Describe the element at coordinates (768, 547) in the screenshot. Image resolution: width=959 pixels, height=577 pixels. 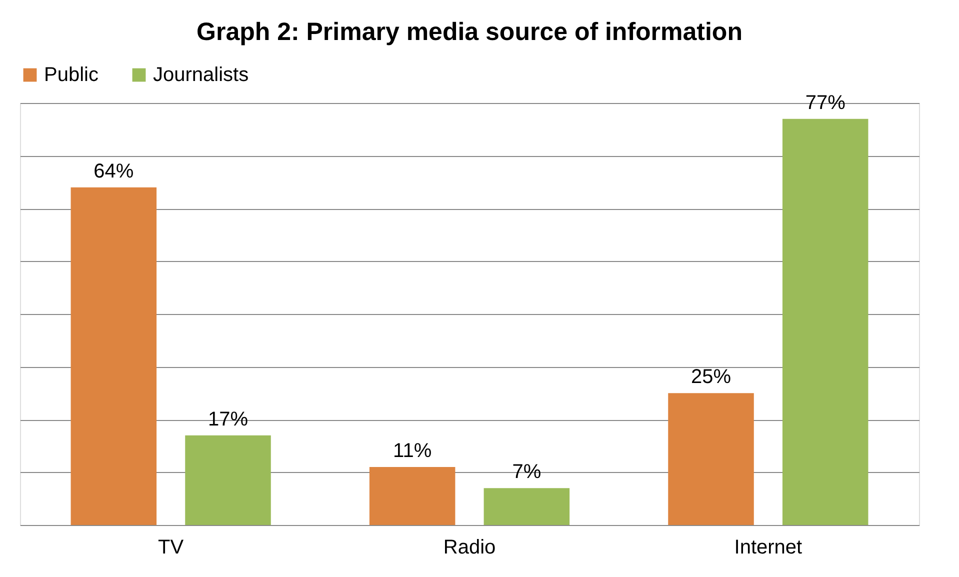
I see `x-tick-label: Internet` at that location.